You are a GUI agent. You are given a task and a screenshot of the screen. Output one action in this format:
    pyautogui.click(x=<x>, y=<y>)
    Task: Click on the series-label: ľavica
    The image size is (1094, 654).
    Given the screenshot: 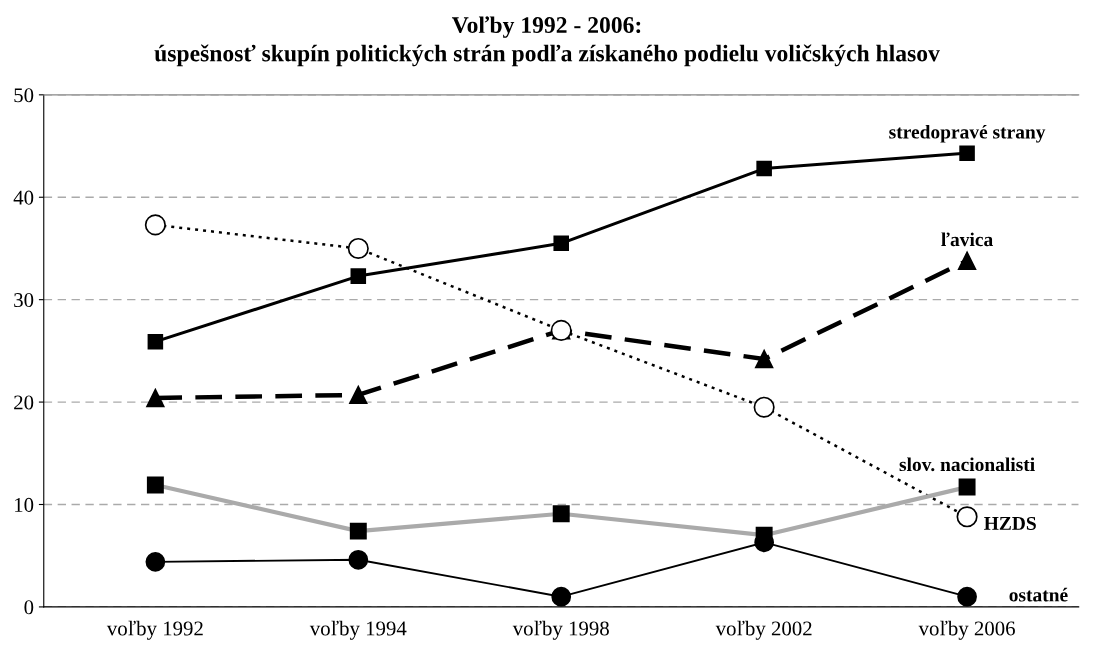 What is the action you would take?
    pyautogui.click(x=967, y=239)
    